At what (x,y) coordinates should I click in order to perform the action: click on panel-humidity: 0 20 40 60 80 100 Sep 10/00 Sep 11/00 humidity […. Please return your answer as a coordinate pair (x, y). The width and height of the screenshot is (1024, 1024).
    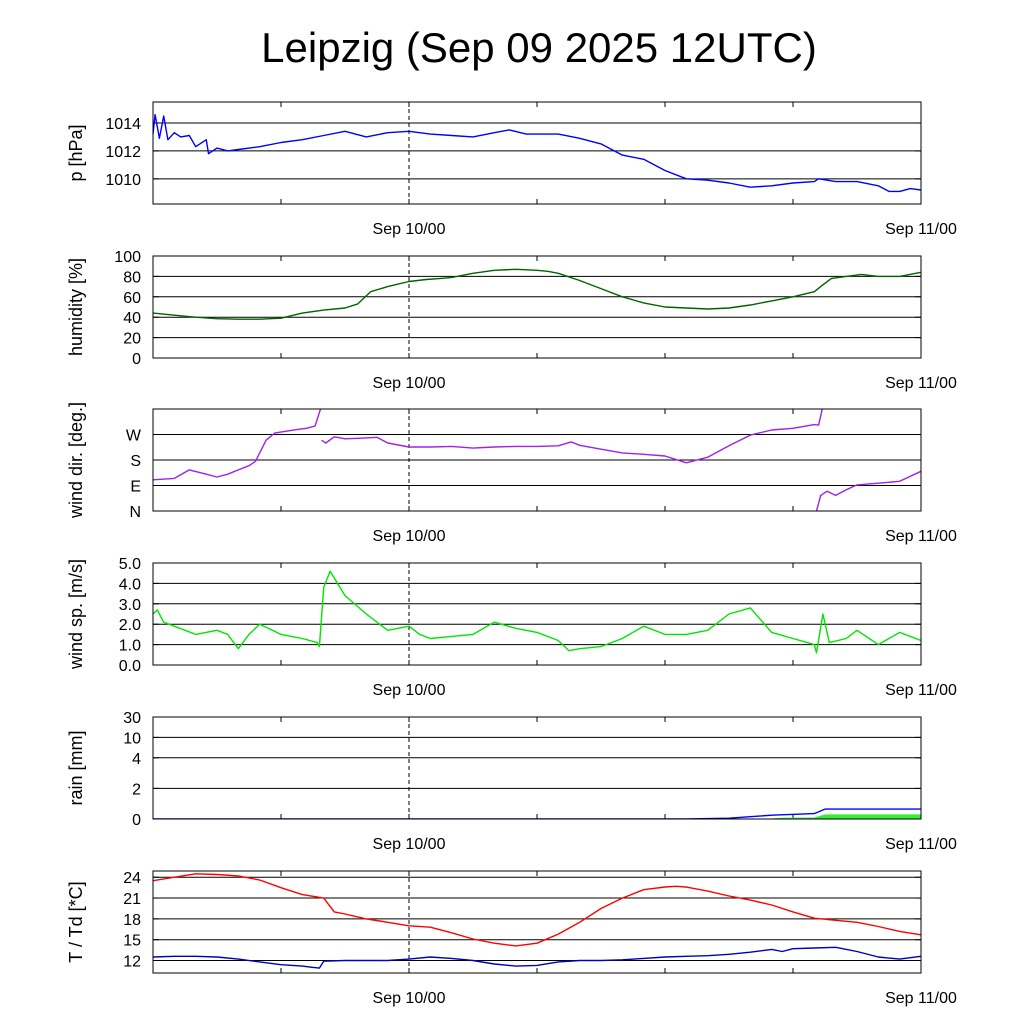
    Looking at the image, I should click on (511, 320).